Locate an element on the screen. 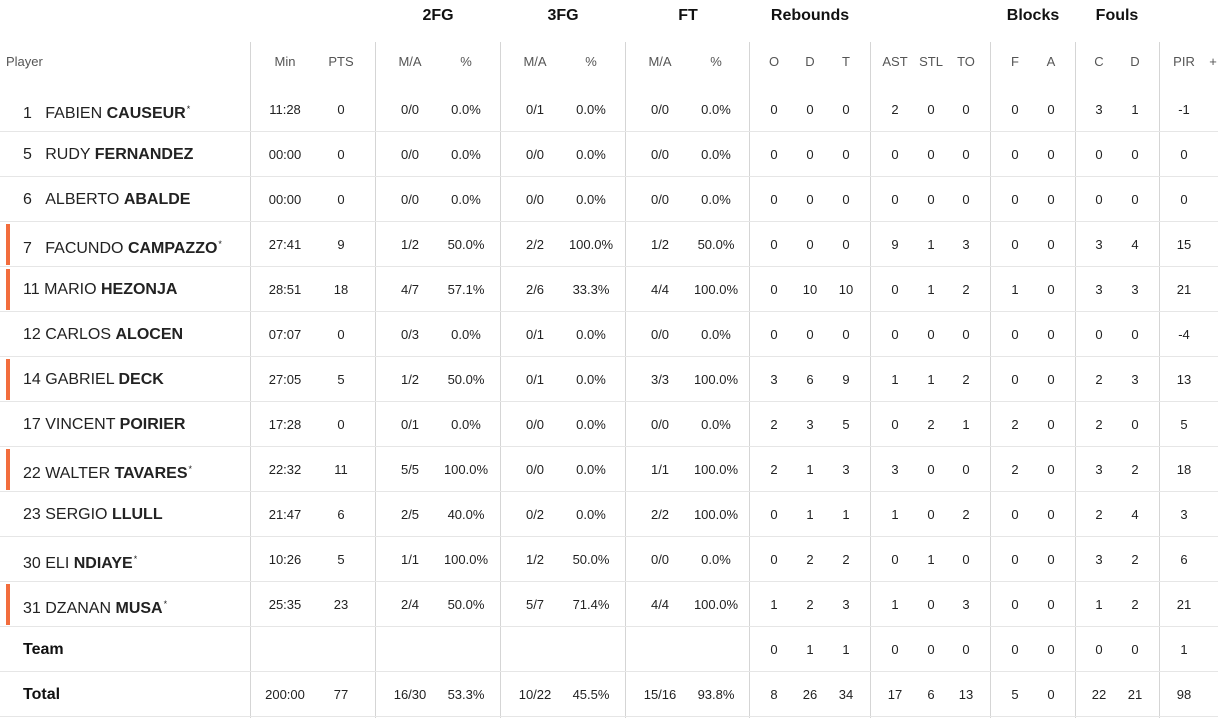 Image resolution: width=1218 pixels, height=718 pixels. expand-columns-button: + is located at coordinates (1213, 61).